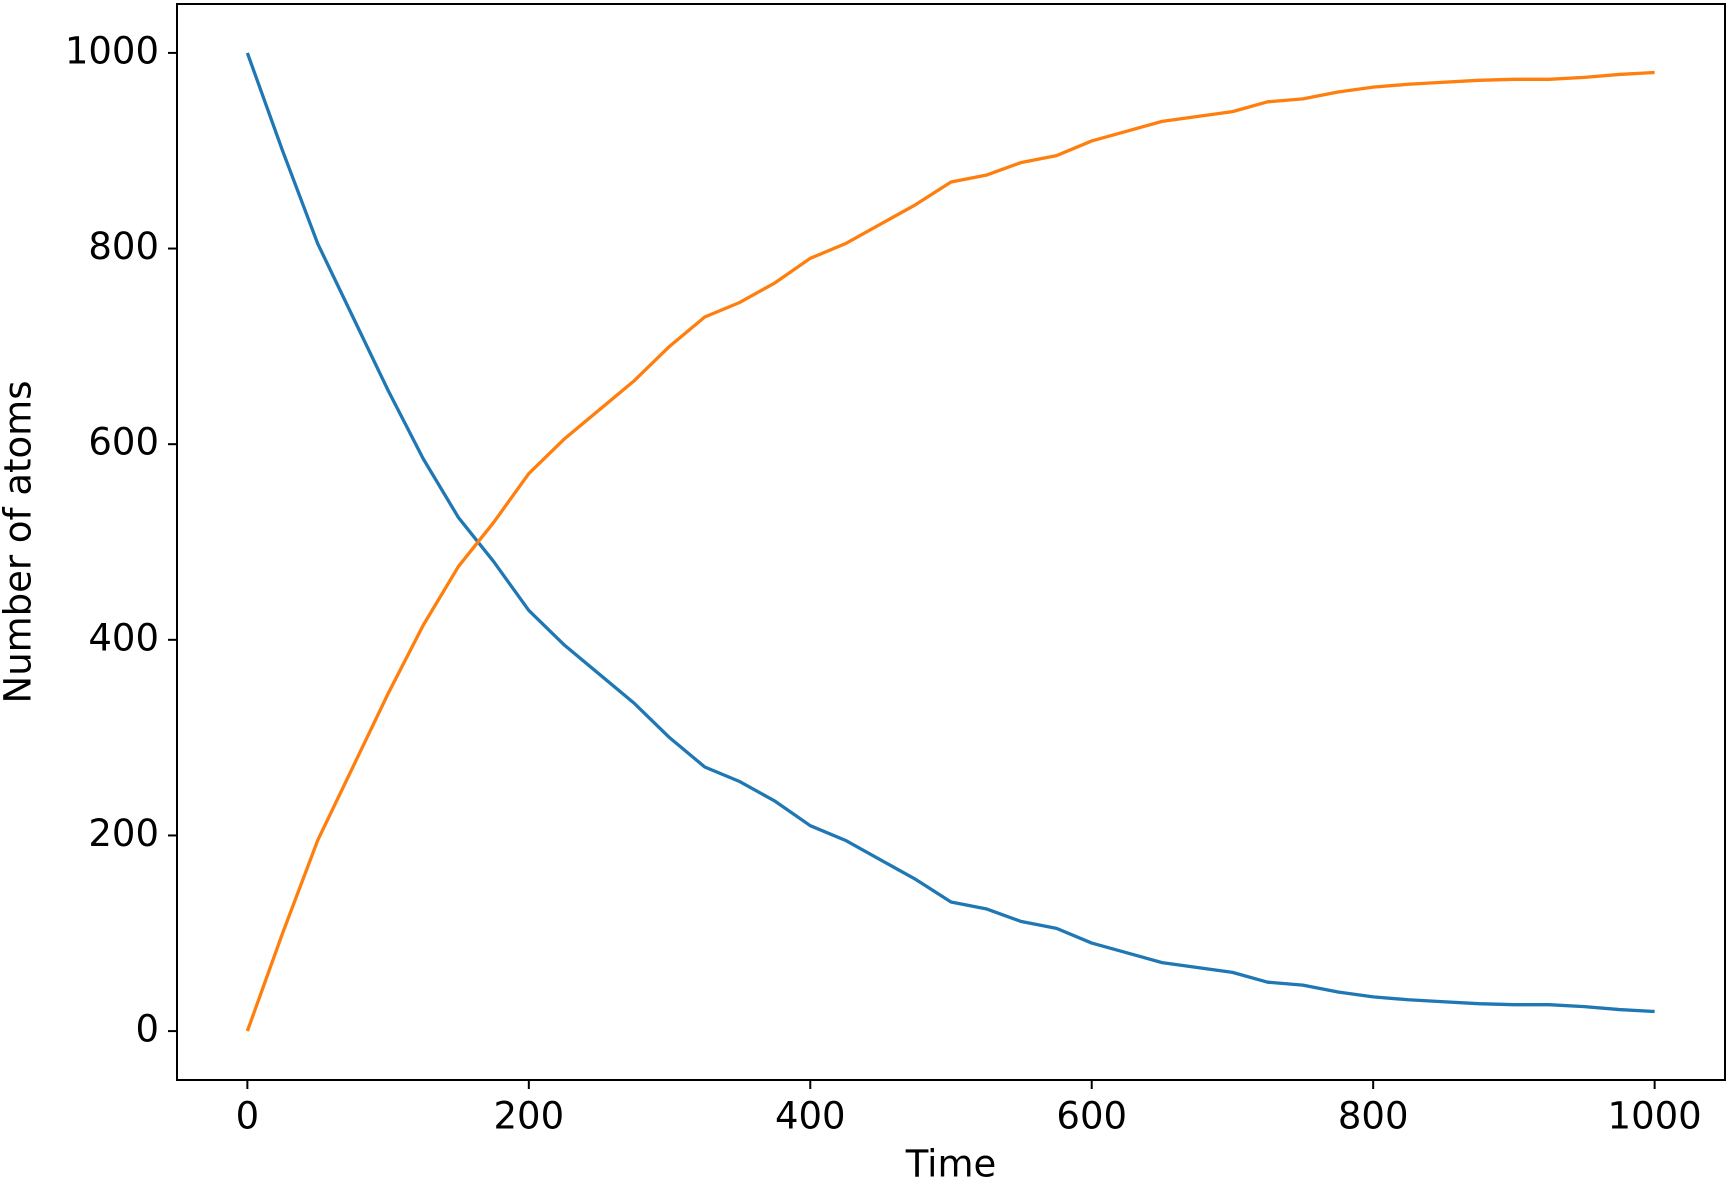  What do you see at coordinates (810, 1116) in the screenshot?
I see `x-tick-label: 400` at bounding box center [810, 1116].